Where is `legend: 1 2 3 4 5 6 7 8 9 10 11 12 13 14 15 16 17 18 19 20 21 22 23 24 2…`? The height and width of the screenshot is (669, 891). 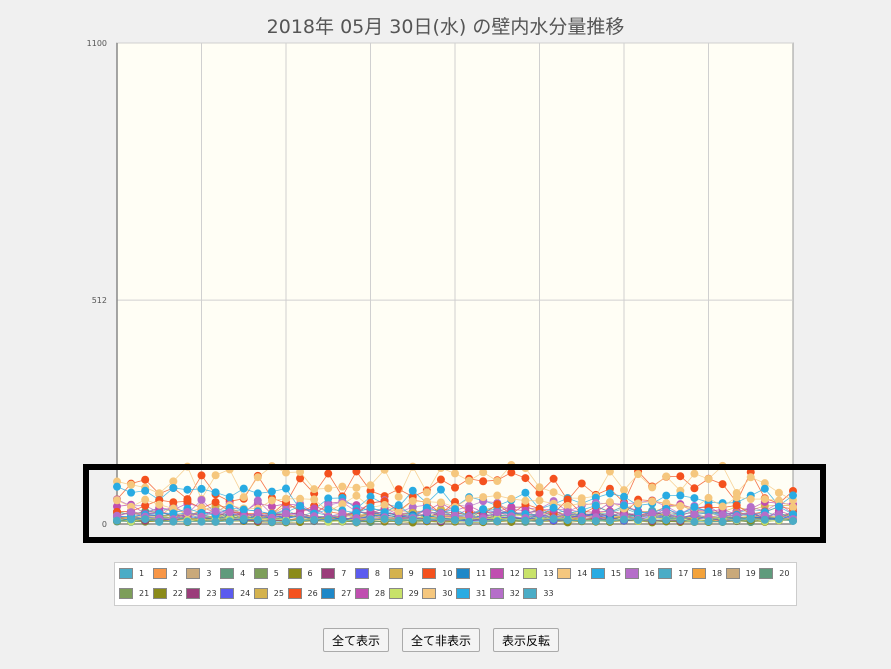
legend: 1 2 3 4 5 6 7 8 9 10 11 12 13 14 15 16 17 18 19 20 21 22 23 24 2… is located at coordinates (455, 584).